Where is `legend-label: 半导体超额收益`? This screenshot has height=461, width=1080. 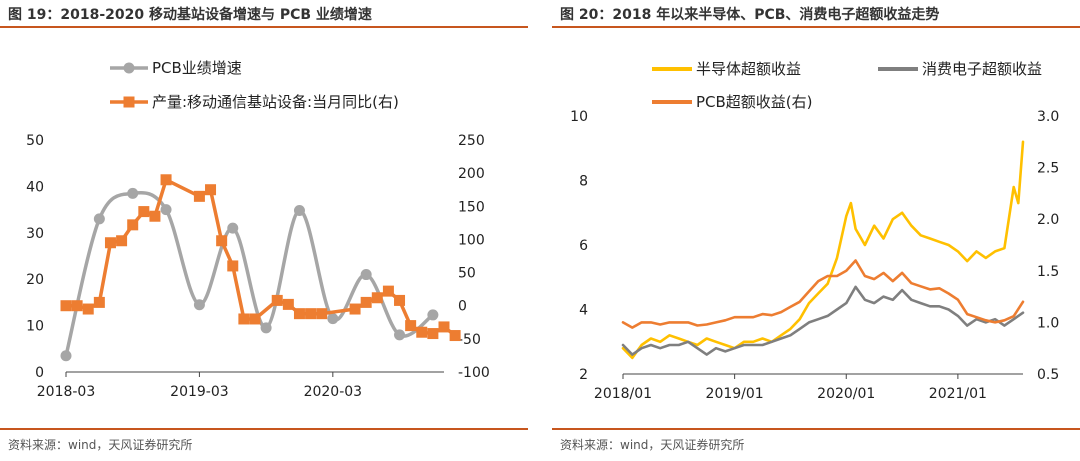
legend-label: 半导体超额收益 is located at coordinates (748, 69).